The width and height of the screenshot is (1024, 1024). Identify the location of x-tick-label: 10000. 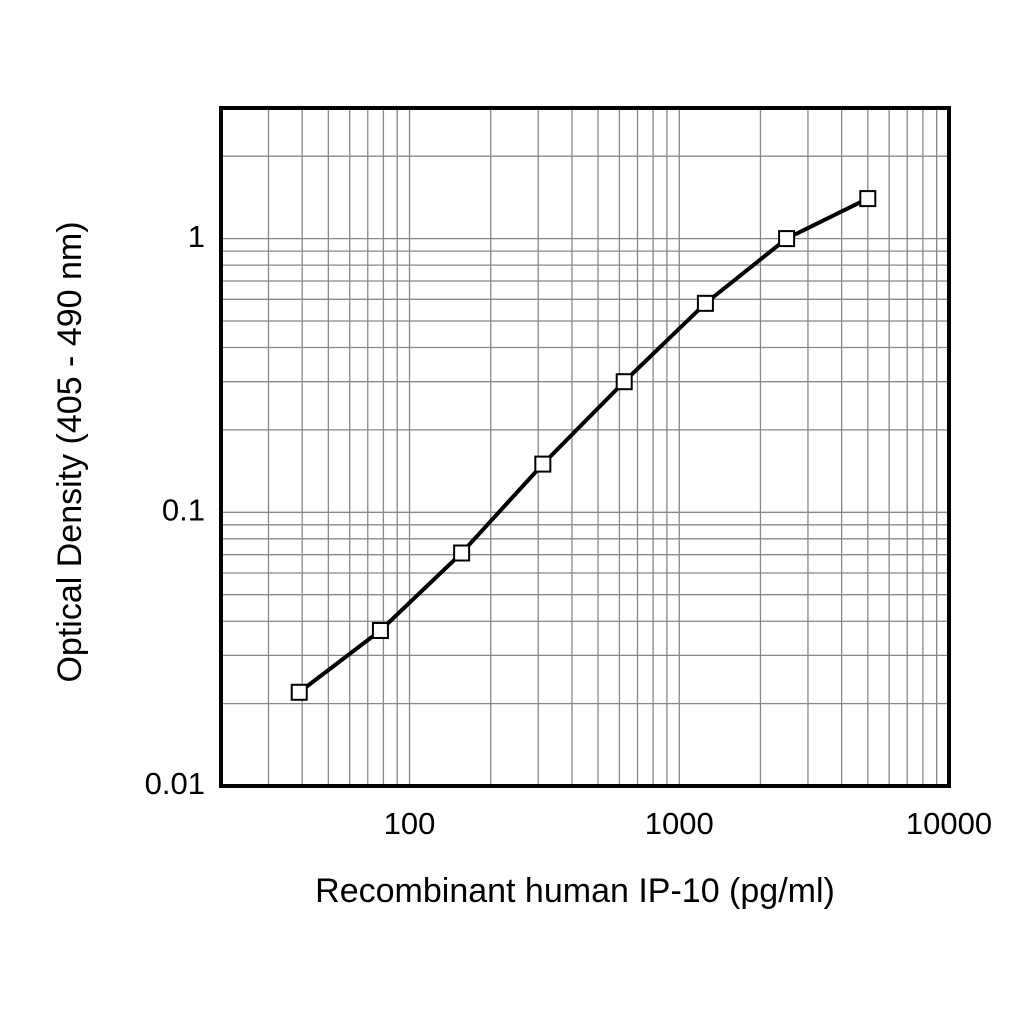
(949, 823).